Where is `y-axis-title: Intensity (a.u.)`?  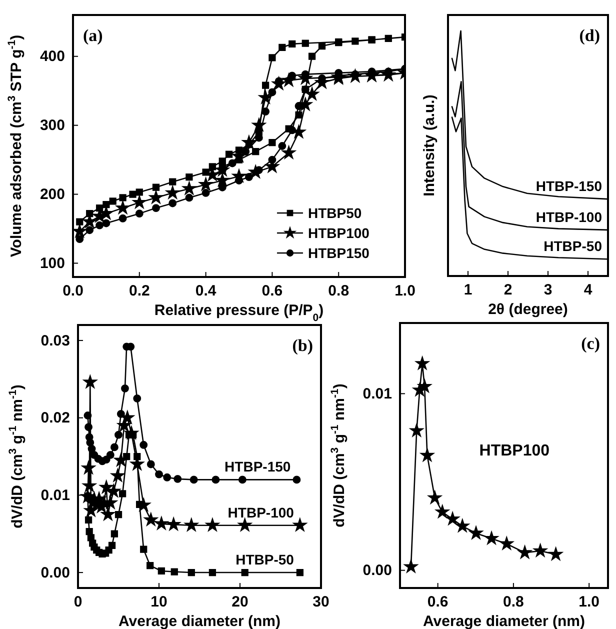 y-axis-title: Intensity (a.u.) is located at coordinates (429, 145).